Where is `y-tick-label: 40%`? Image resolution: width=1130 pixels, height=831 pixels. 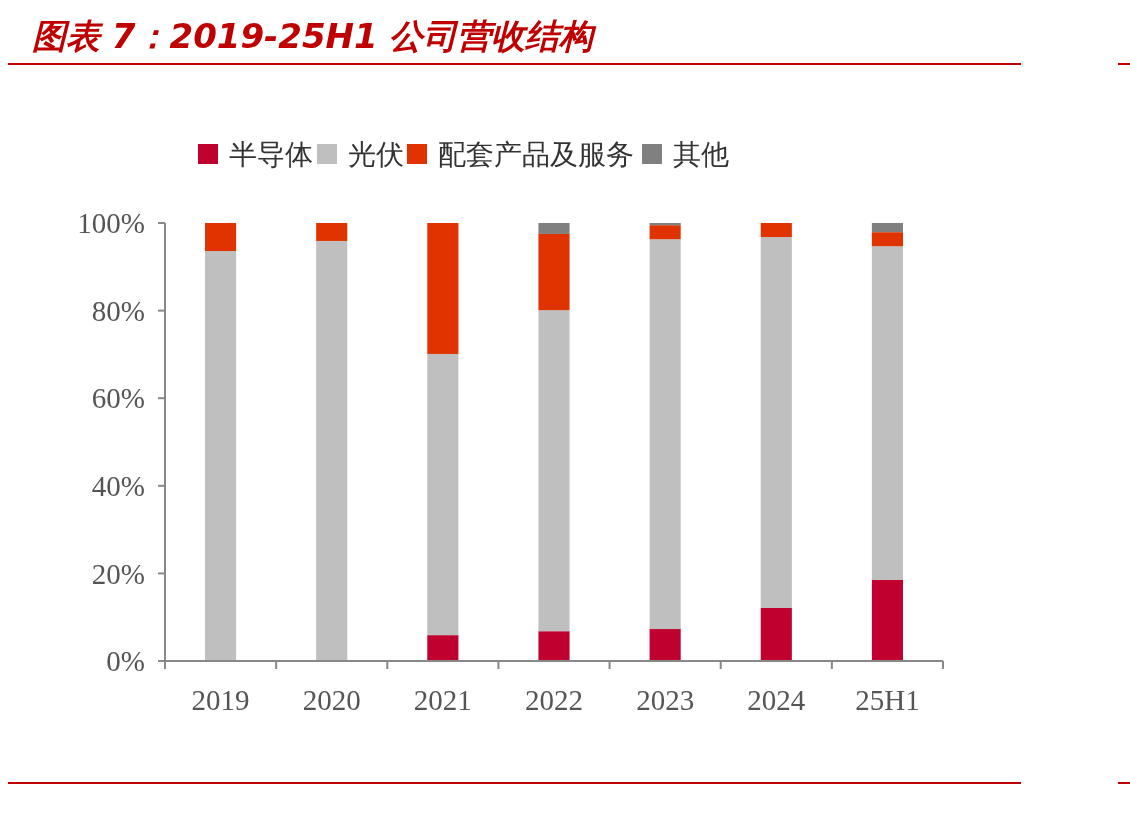 y-tick-label: 40% is located at coordinates (118, 485).